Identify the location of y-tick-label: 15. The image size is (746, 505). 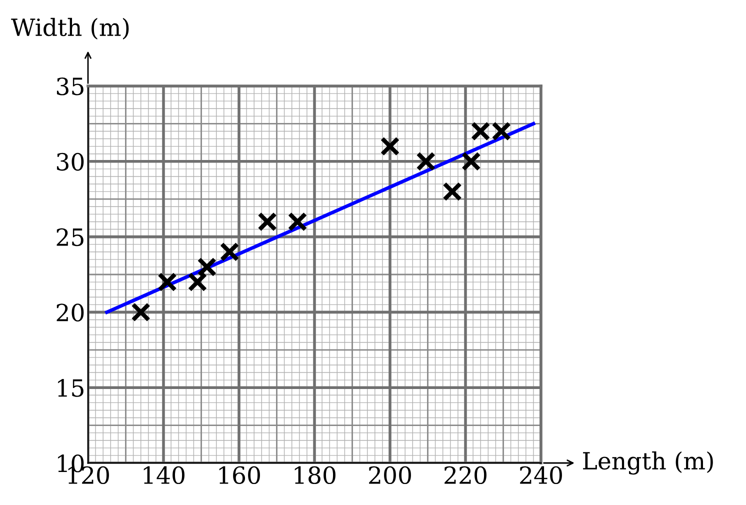
(71, 388).